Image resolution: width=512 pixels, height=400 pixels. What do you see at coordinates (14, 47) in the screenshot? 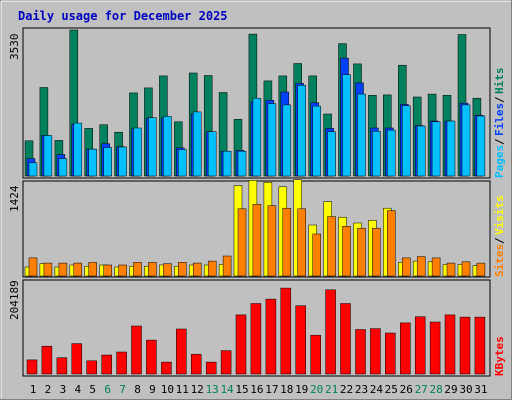
I see `hits-y-max-label: 3530` at bounding box center [14, 47].